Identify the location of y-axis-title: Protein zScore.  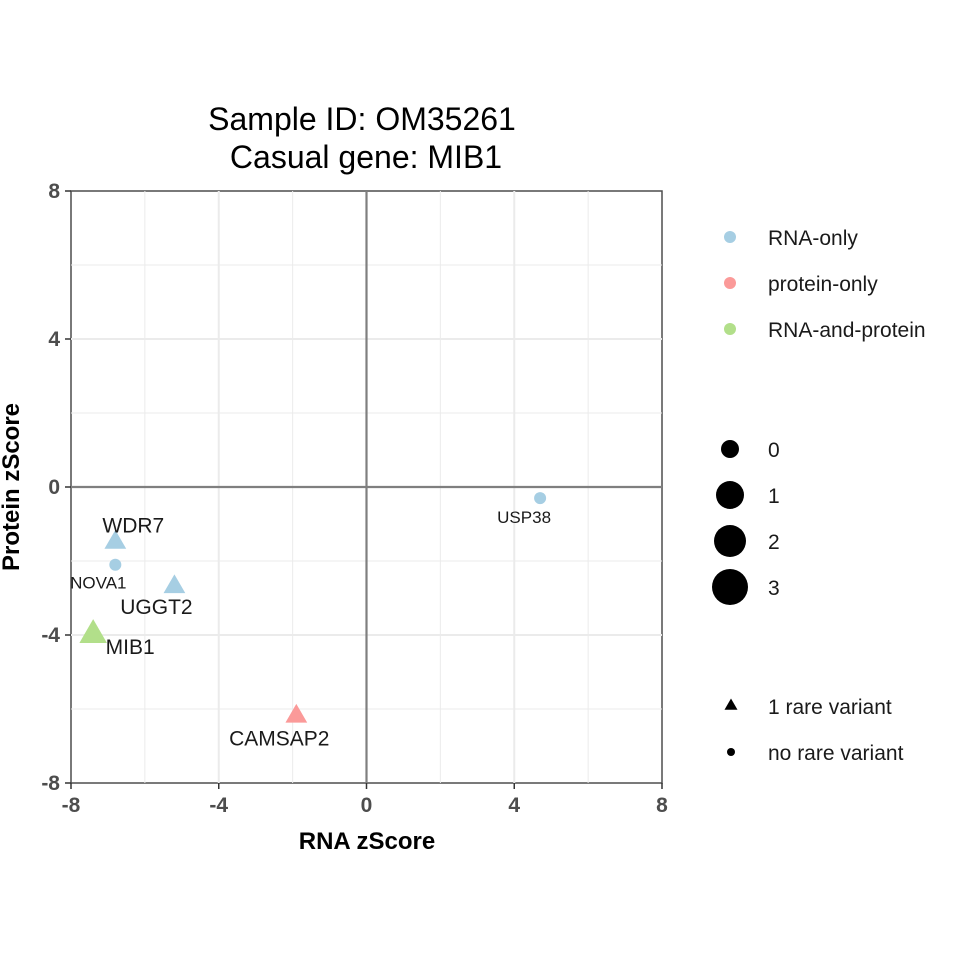
(12, 487).